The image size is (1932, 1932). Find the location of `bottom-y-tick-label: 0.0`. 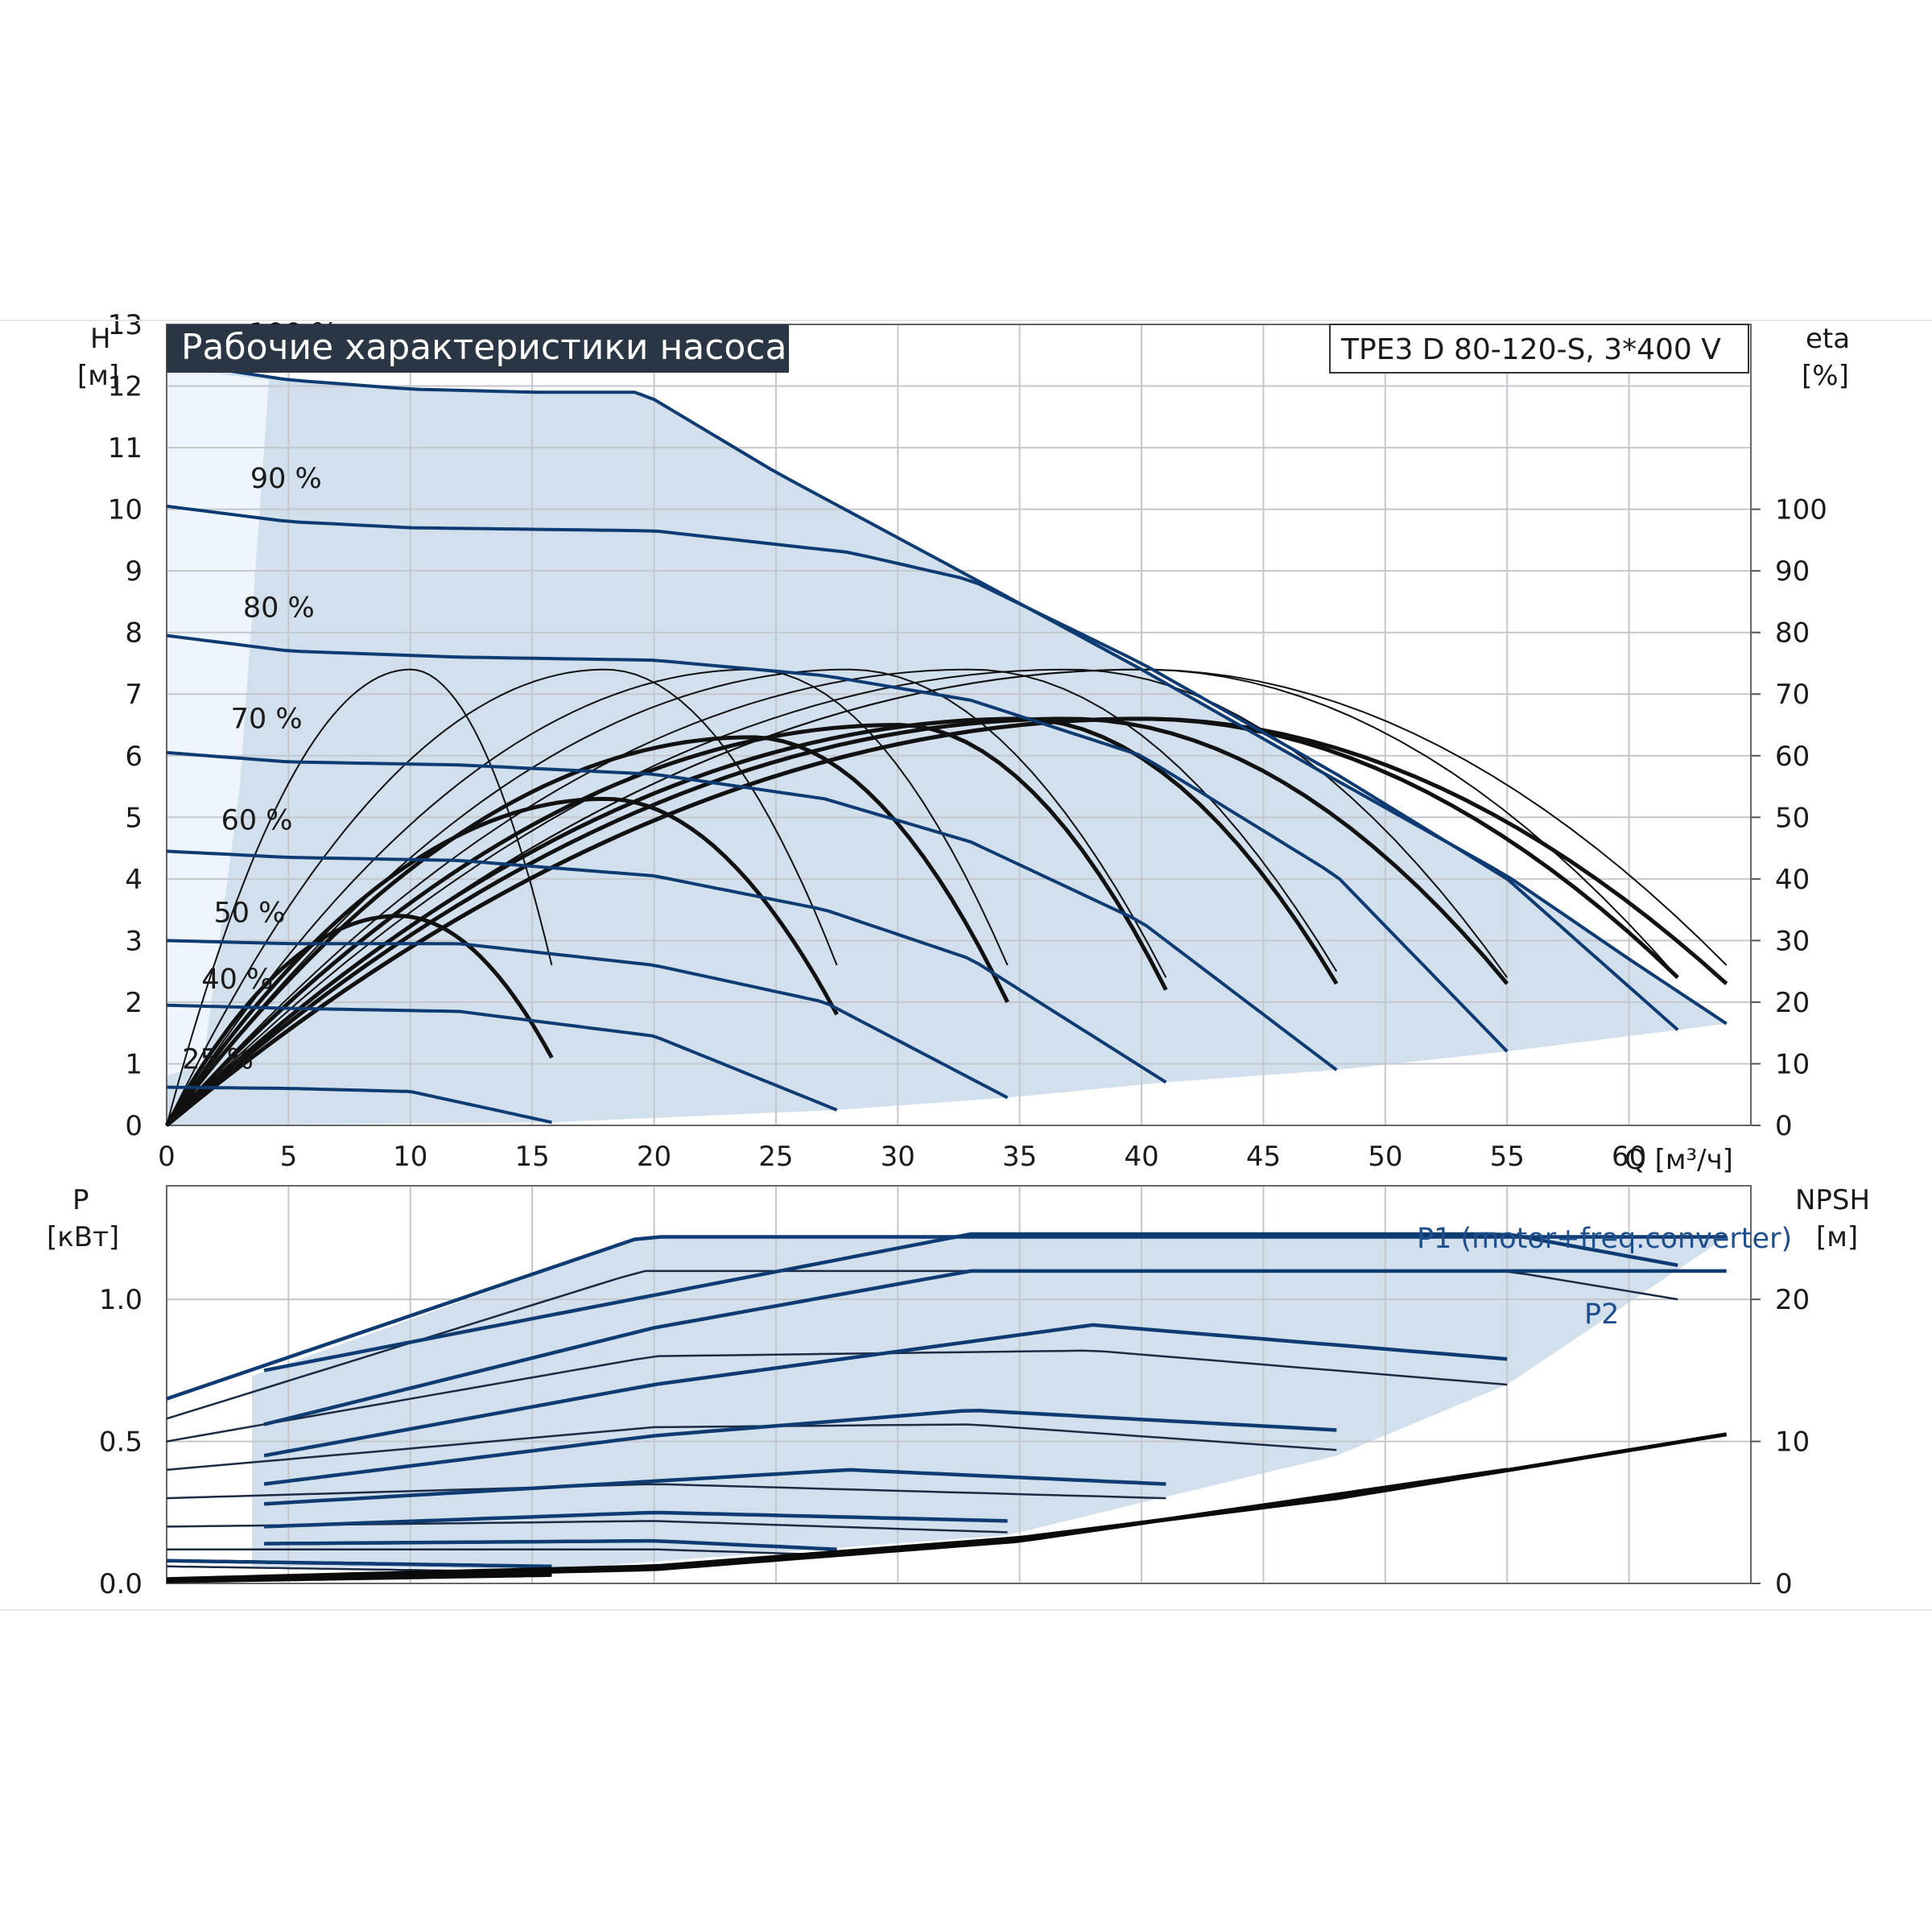

bottom-y-tick-label: 0.0 is located at coordinates (121, 1584).